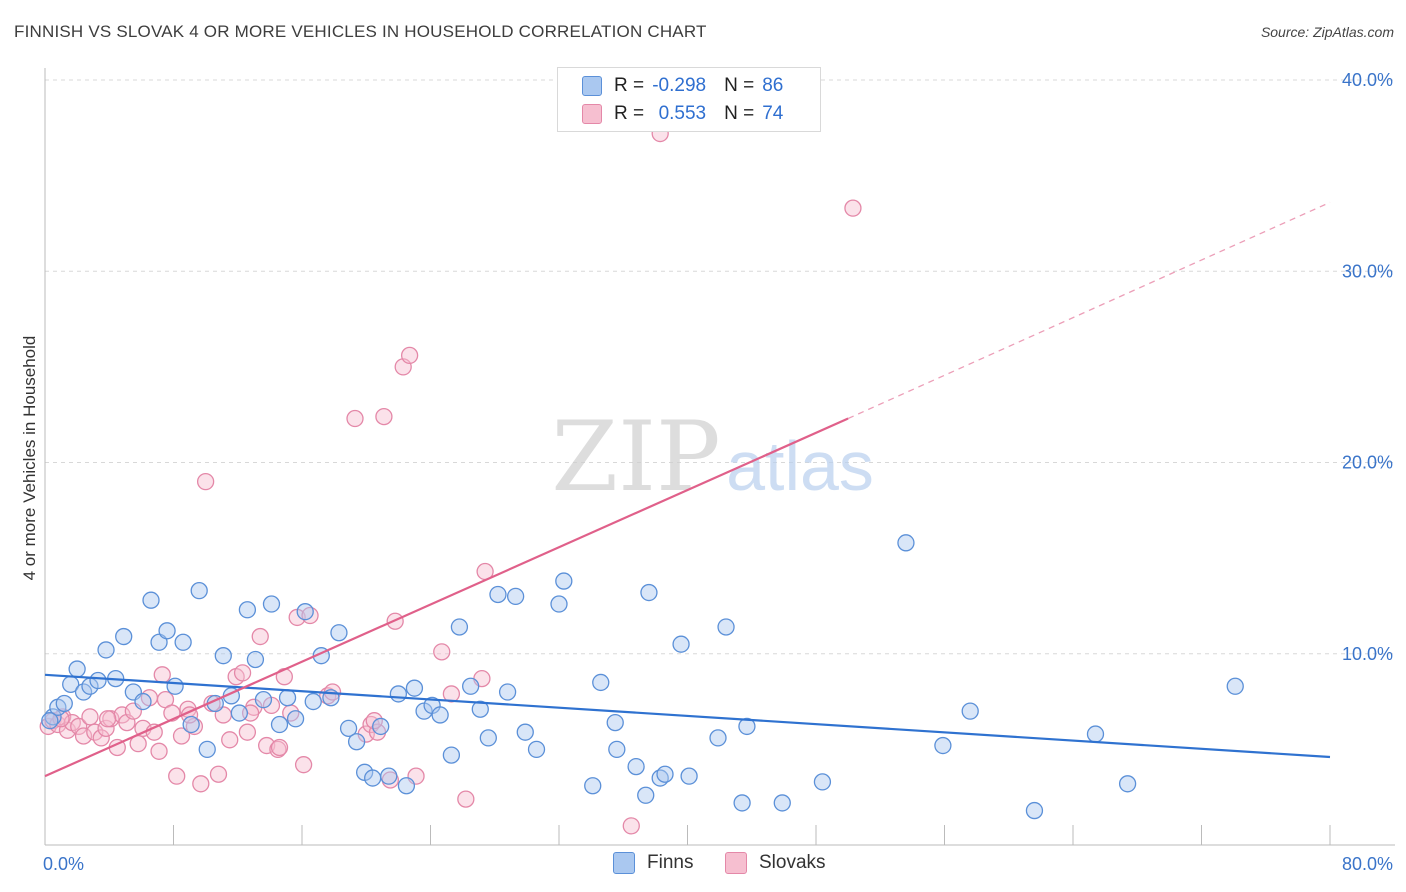  Describe the element at coordinates (635, 457) in the screenshot. I see `watermark-zip: ZIP` at that location.